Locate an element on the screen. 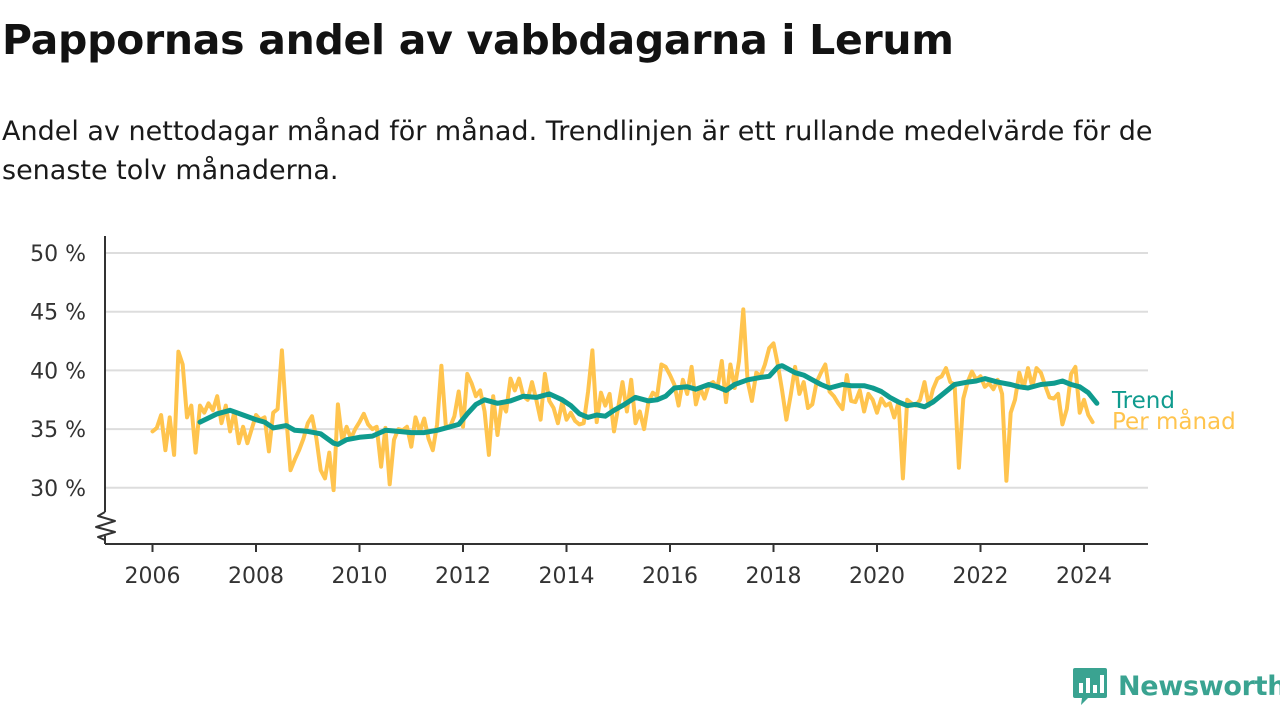 The width and height of the screenshot is (1280, 720). brand-name: Newsworthy is located at coordinates (1199, 686).